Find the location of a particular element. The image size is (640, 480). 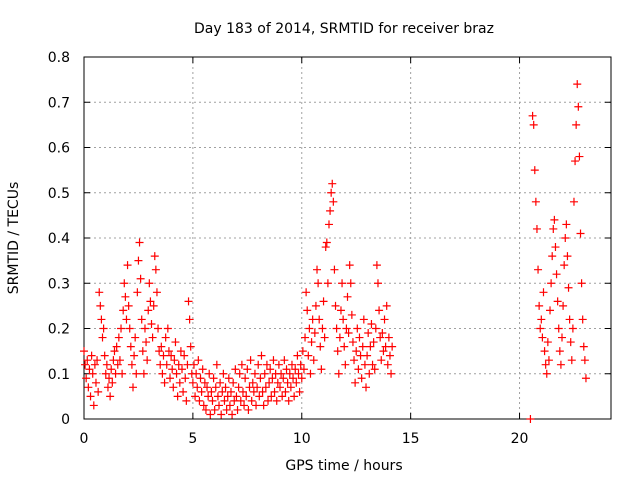

y-tick-label: 0.7 is located at coordinates (59, 103).